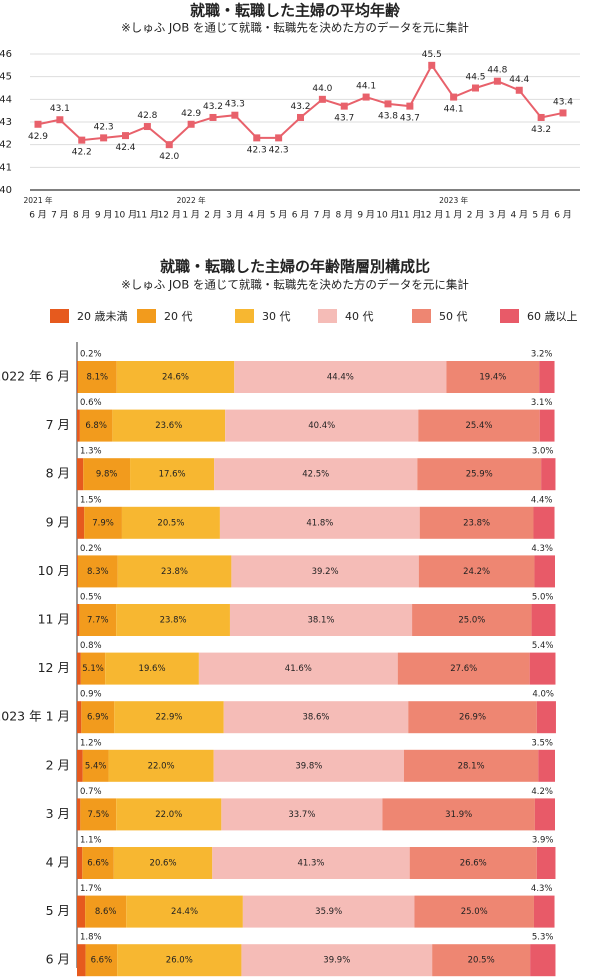  Describe the element at coordinates (147, 116) in the screenshot. I see `data-label: 42.8` at that location.